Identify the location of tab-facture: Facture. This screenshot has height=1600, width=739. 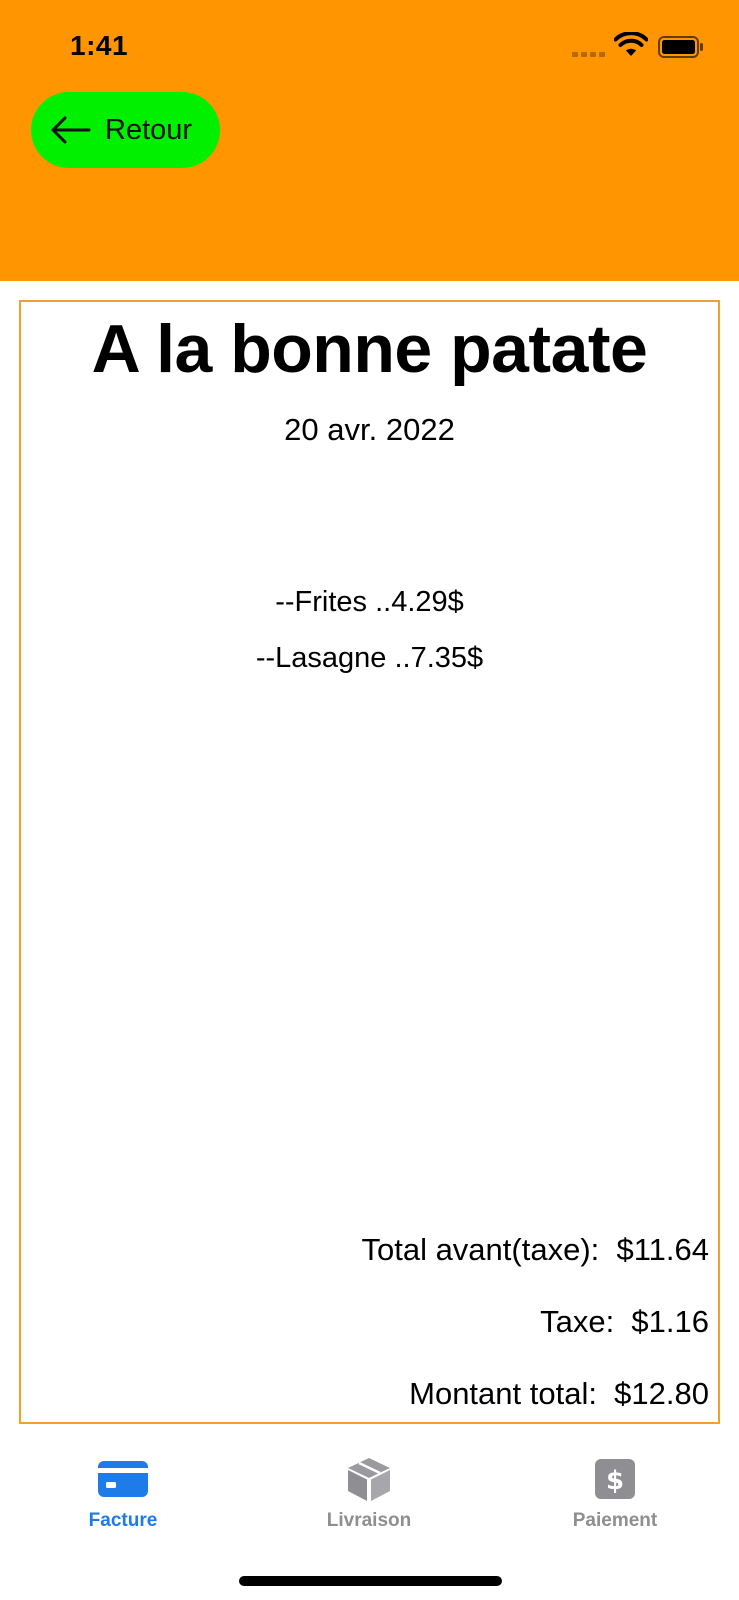
(123, 1494).